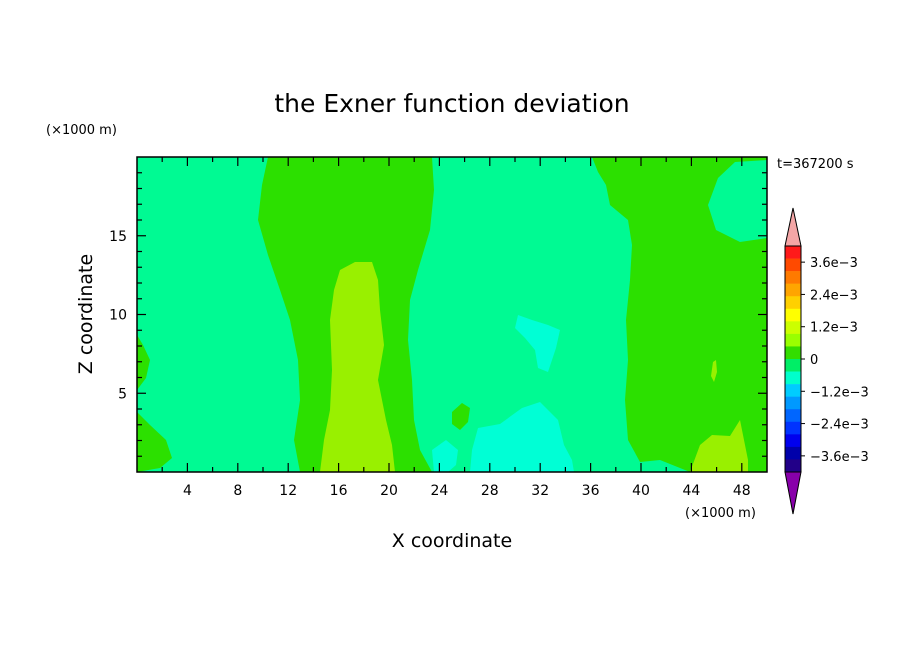 This screenshot has height=654, width=904. Describe the element at coordinates (691, 491) in the screenshot. I see `x-tick-label: 44` at that location.